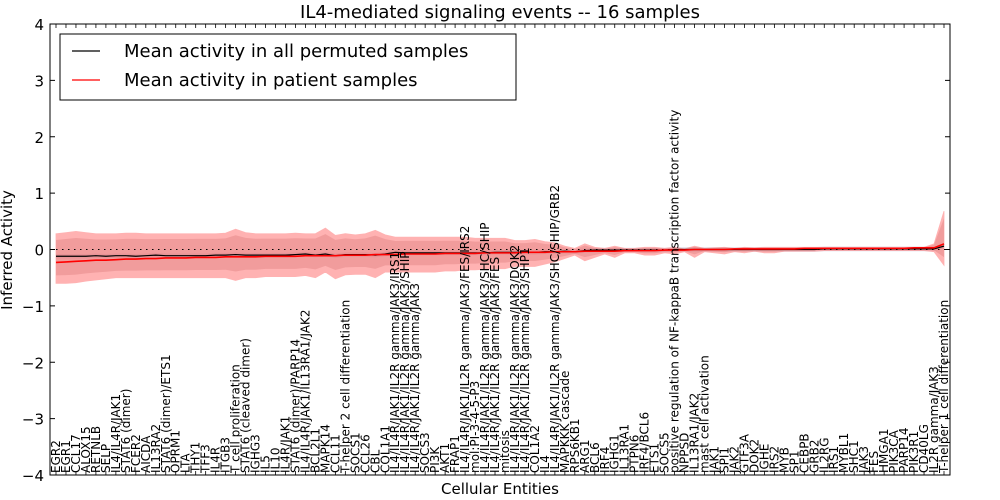 Image resolution: width=1000 pixels, height=500 pixels. What do you see at coordinates (764, 458) in the screenshot?
I see `x-tick-label: IGHE` at bounding box center [764, 458].